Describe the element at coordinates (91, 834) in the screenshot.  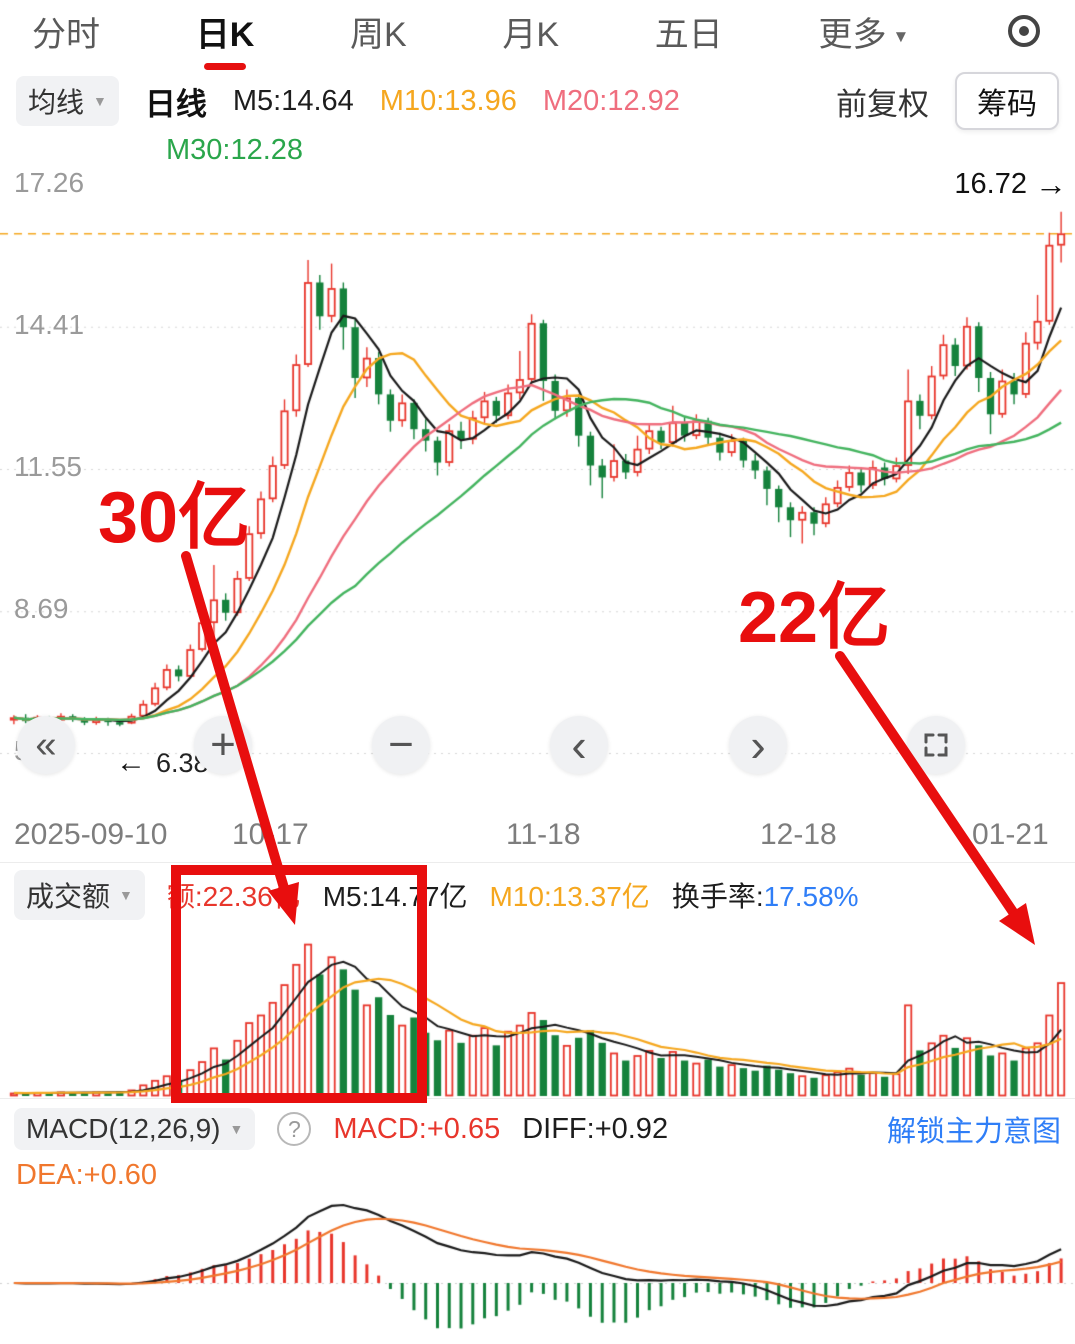
I see `date-label: 2025-09-10` at that location.